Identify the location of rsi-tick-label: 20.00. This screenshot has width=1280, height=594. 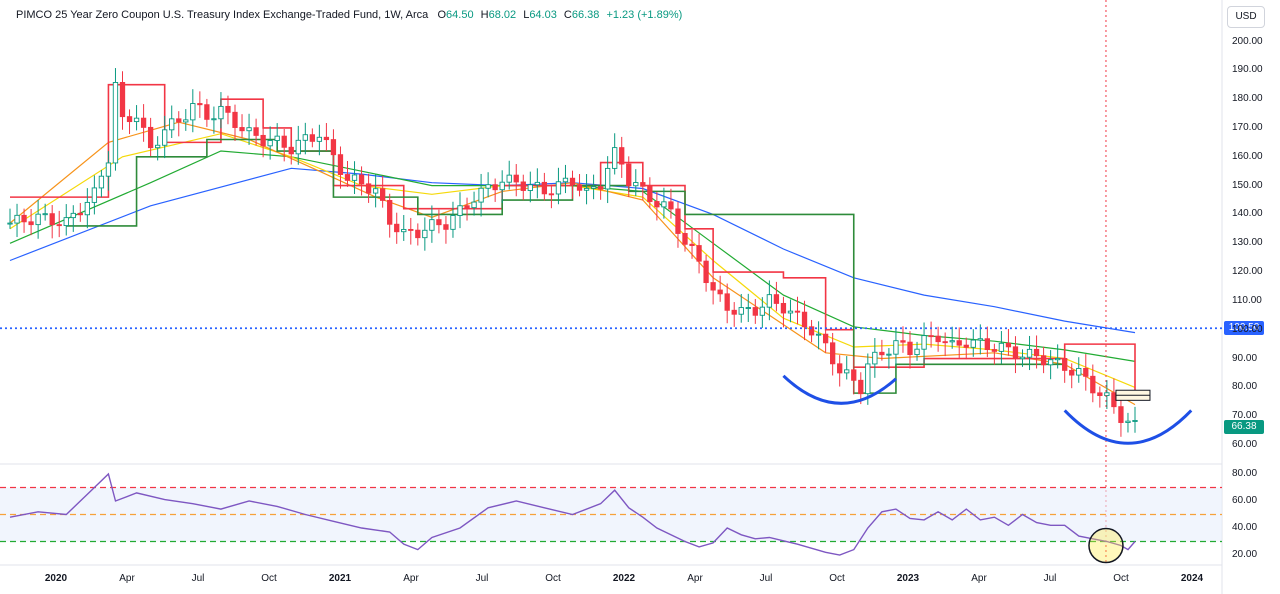
(1245, 554).